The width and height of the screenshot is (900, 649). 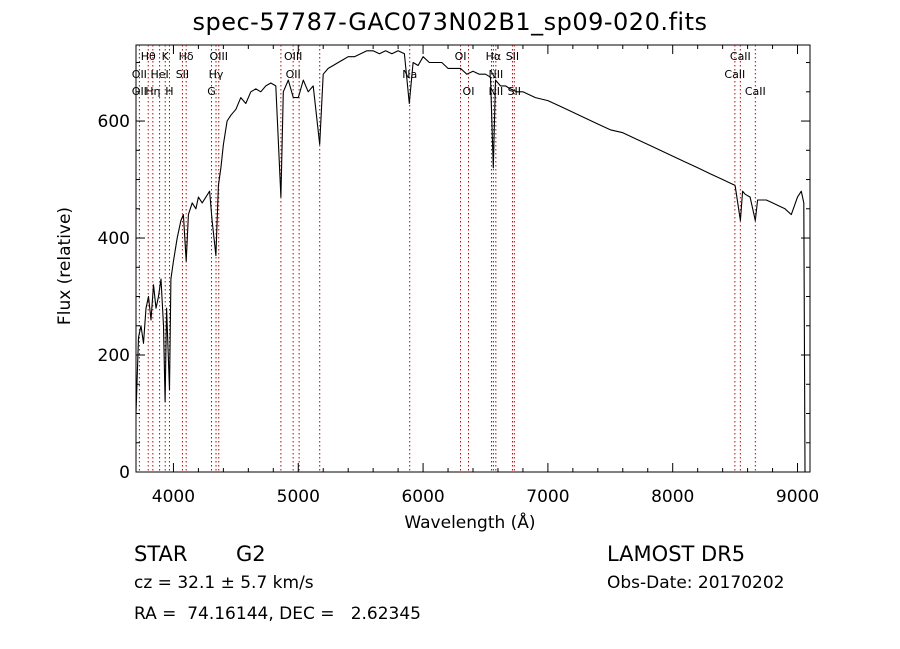 I want to click on x-tick-label: 4000, so click(x=173, y=497).